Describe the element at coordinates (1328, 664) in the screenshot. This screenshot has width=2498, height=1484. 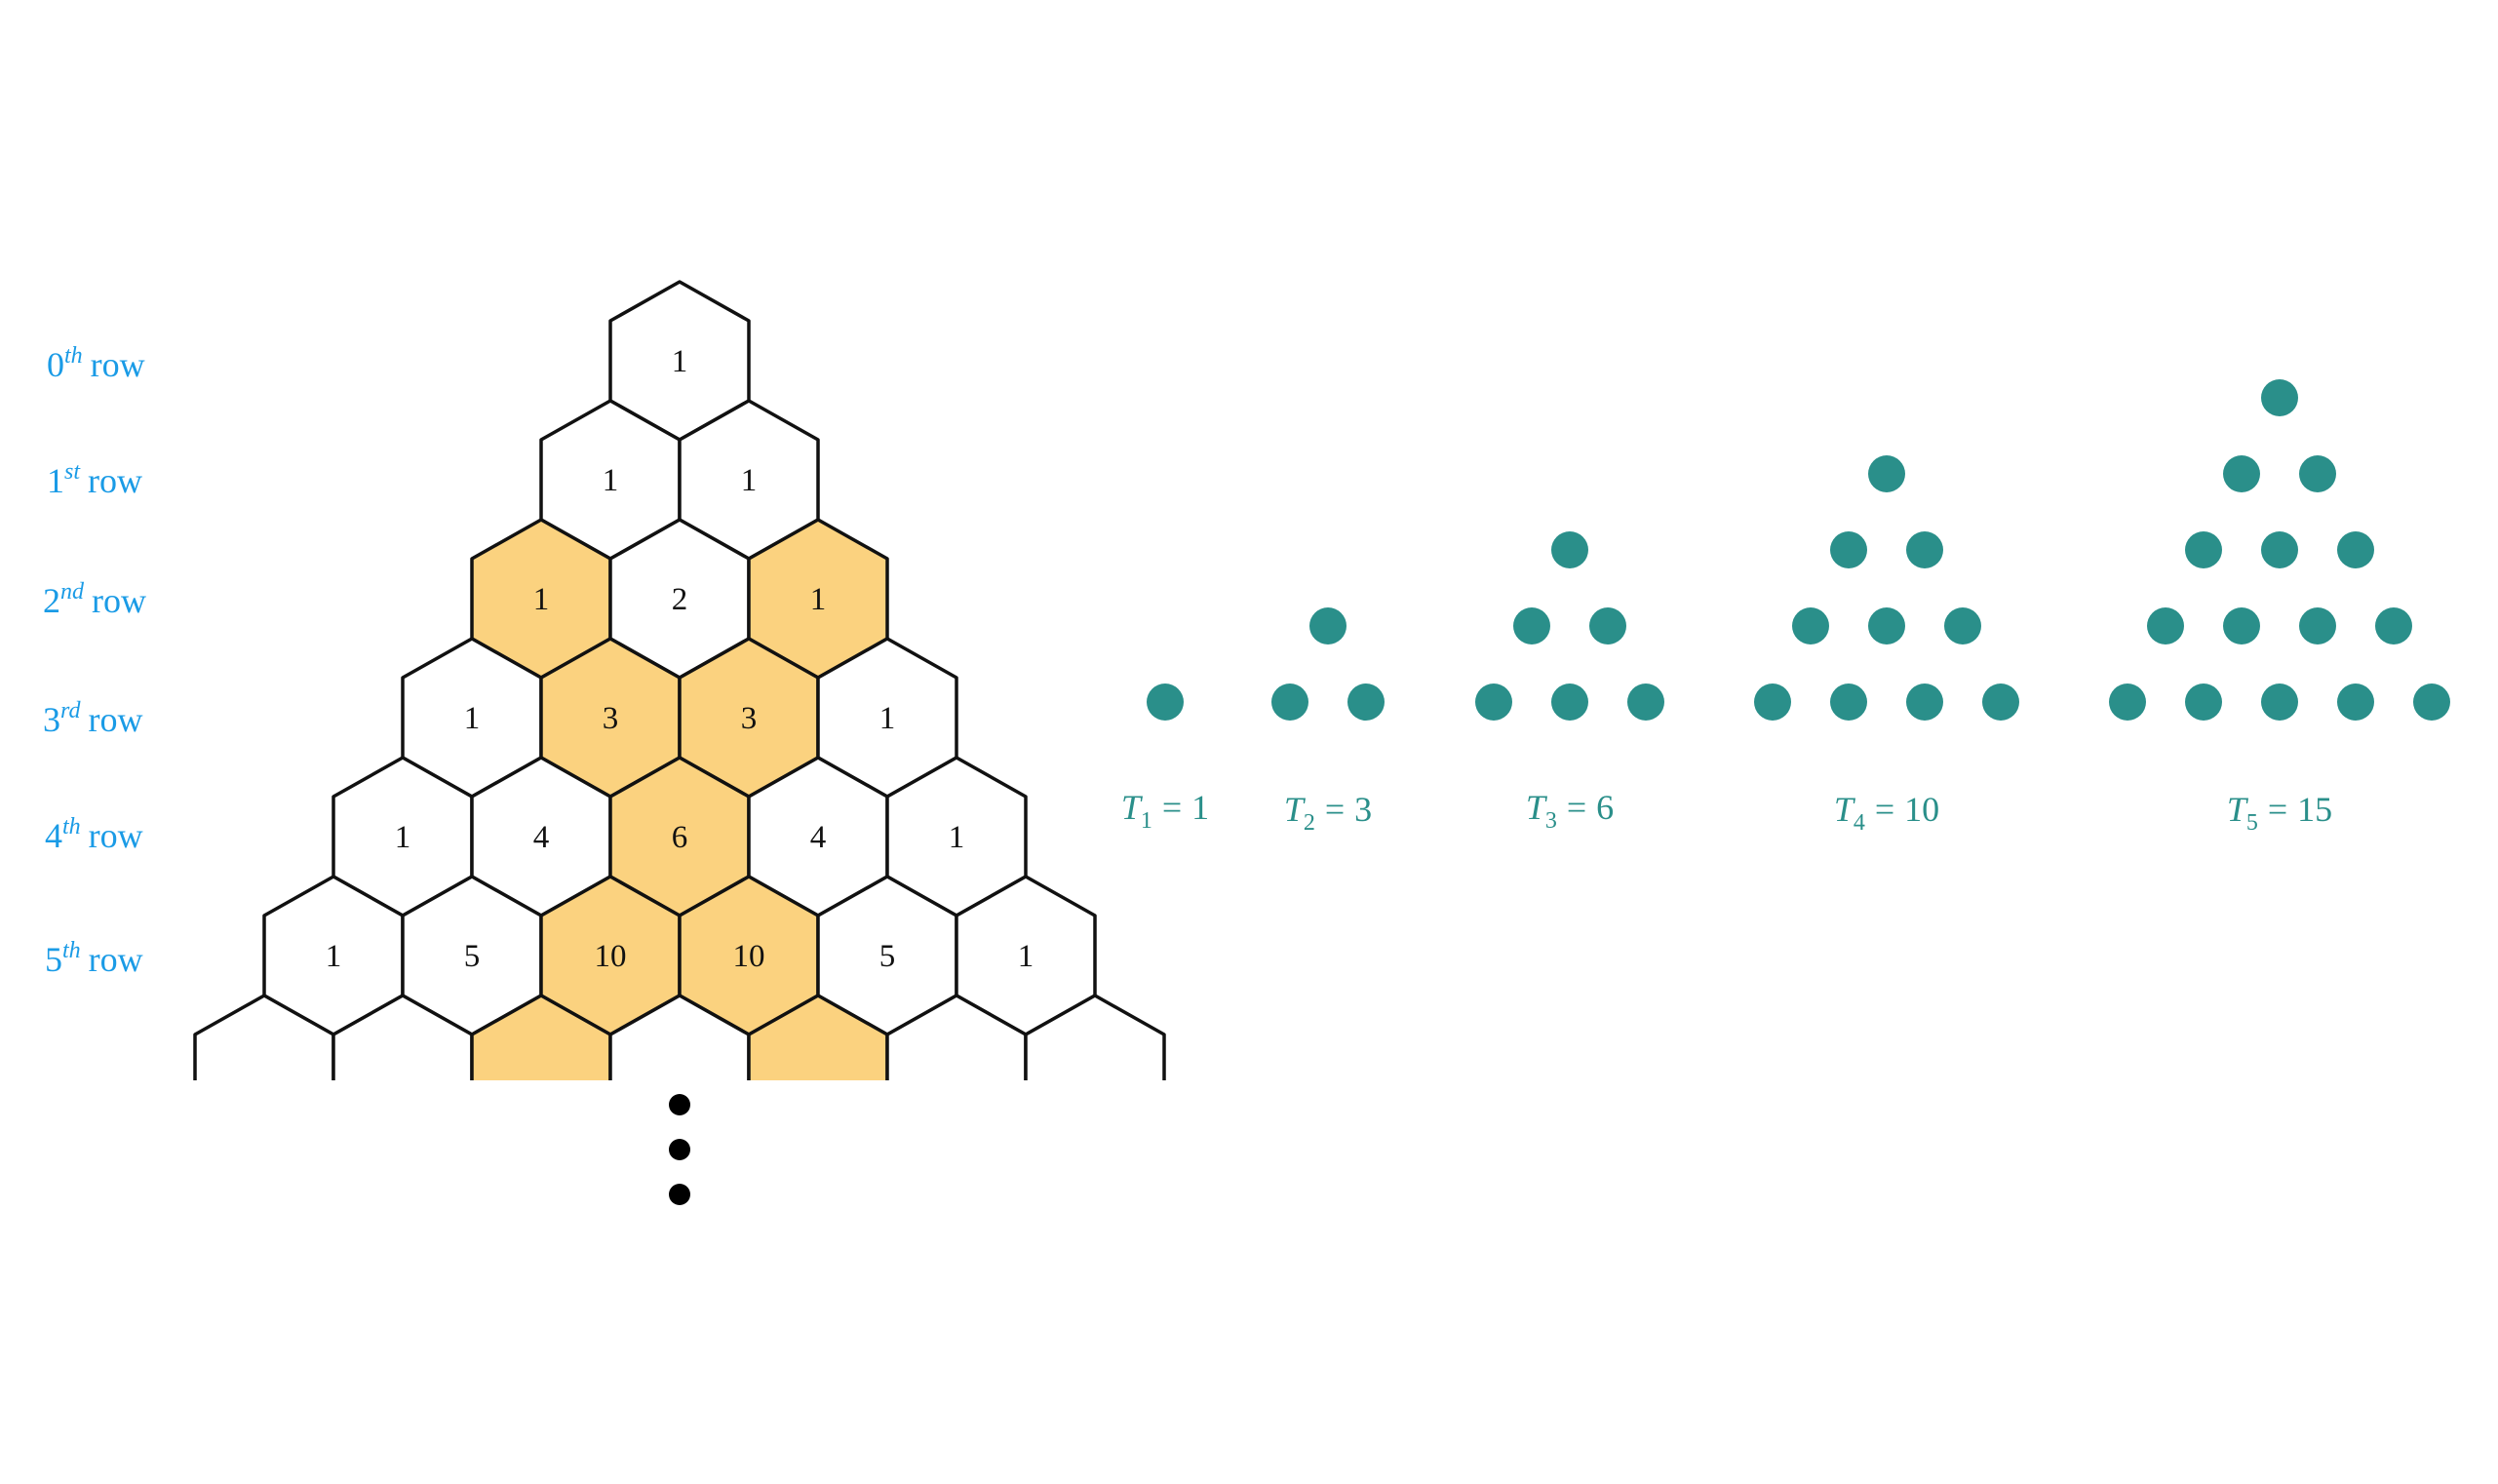
I see `triangular-figure-t2` at that location.